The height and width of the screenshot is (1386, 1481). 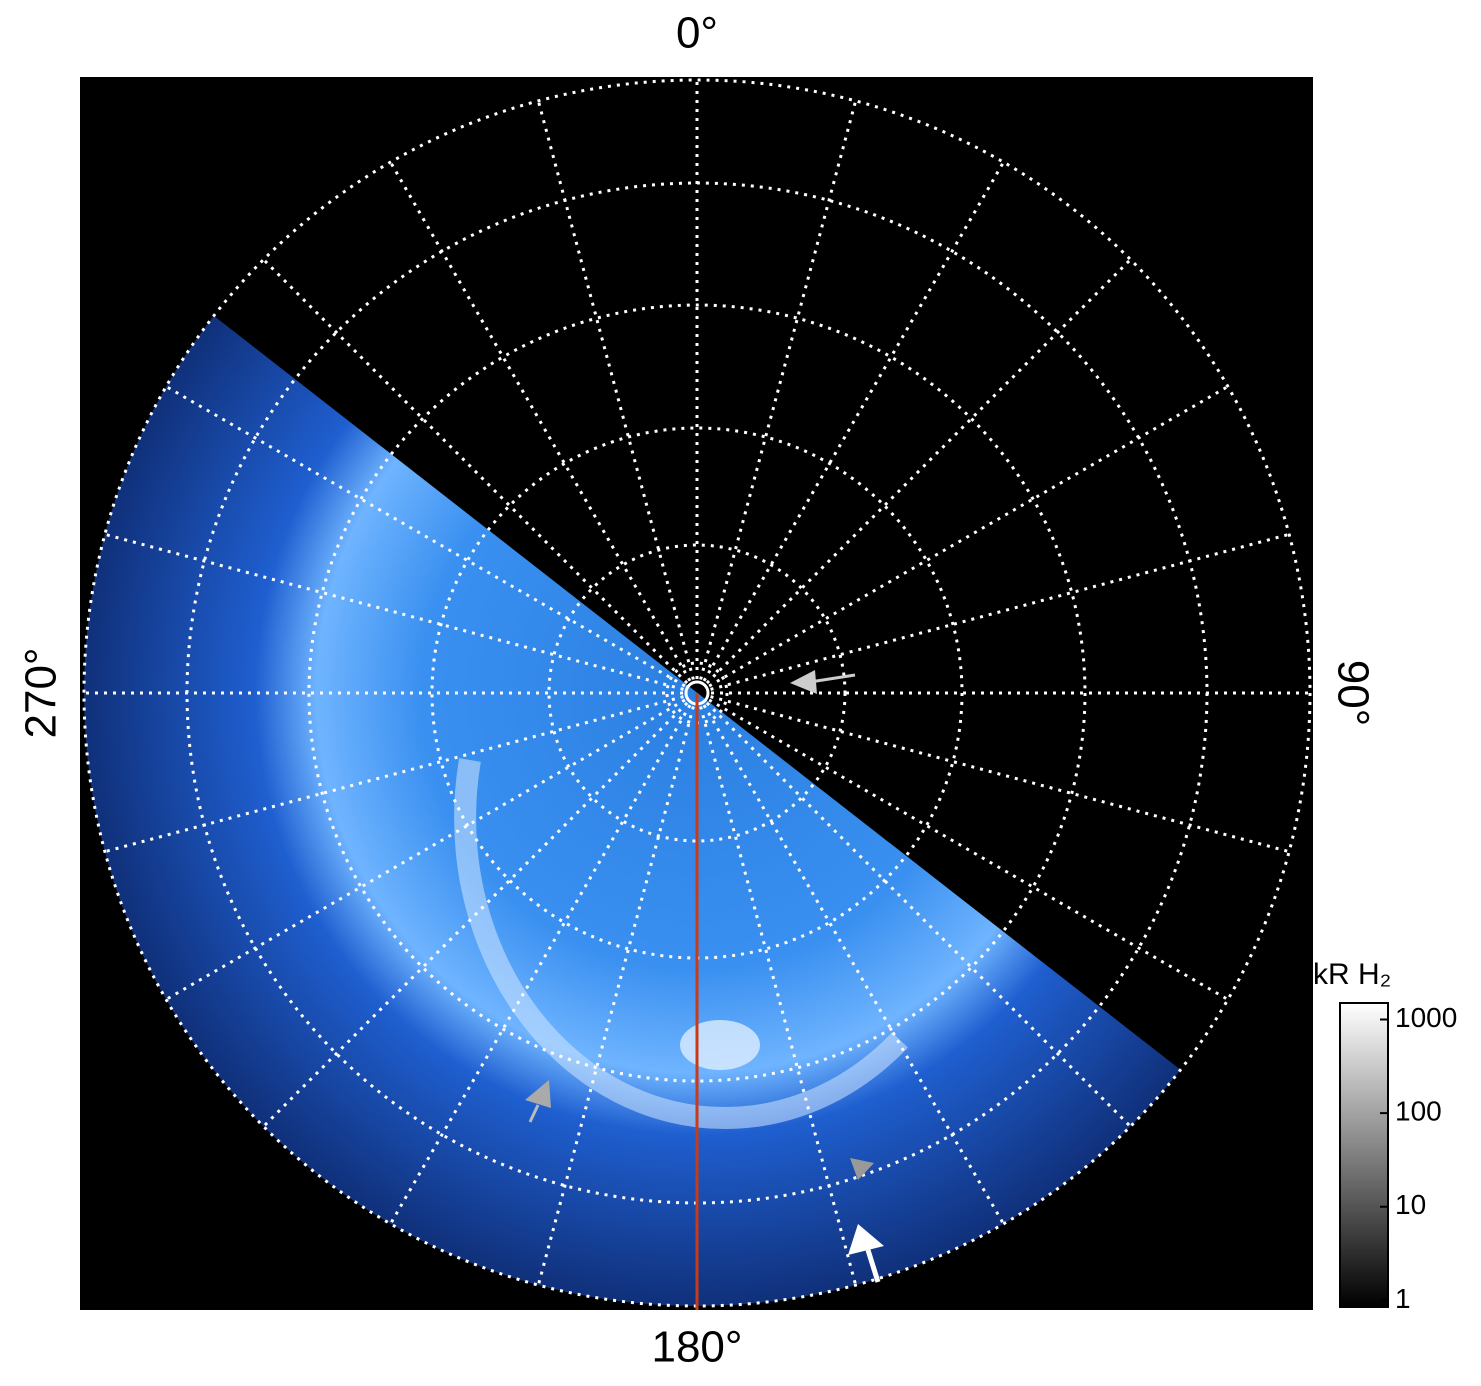 I want to click on colorbar-tick-label: 10, so click(x=1410, y=1204).